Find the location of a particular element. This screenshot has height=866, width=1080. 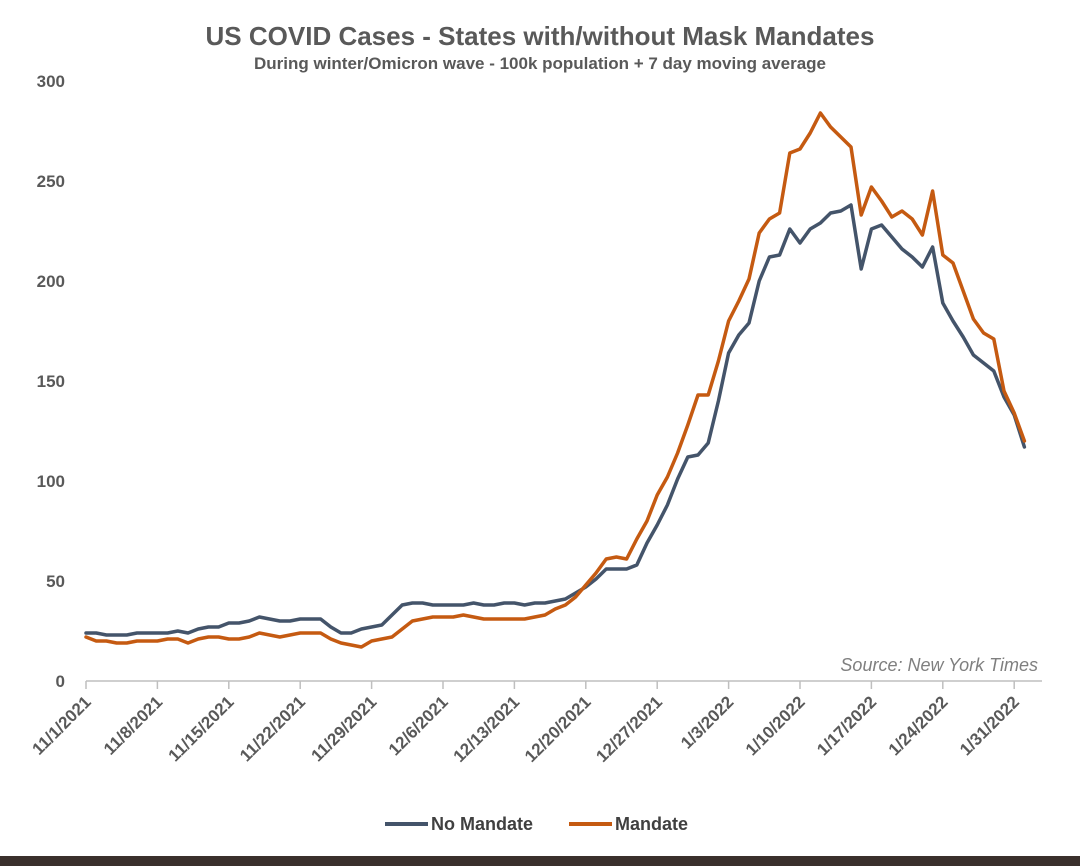

x-tick-label: 1/24/2022 is located at coordinates (918, 725).